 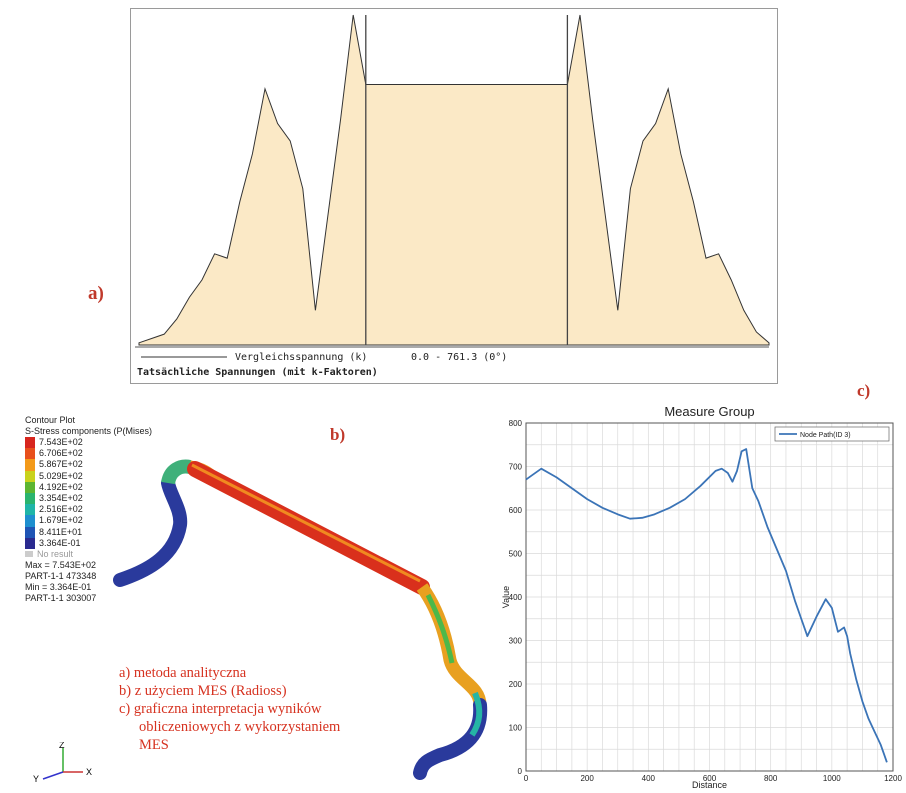 I want to click on max-value: Max = 7.543E+02, so click(x=61, y=564).